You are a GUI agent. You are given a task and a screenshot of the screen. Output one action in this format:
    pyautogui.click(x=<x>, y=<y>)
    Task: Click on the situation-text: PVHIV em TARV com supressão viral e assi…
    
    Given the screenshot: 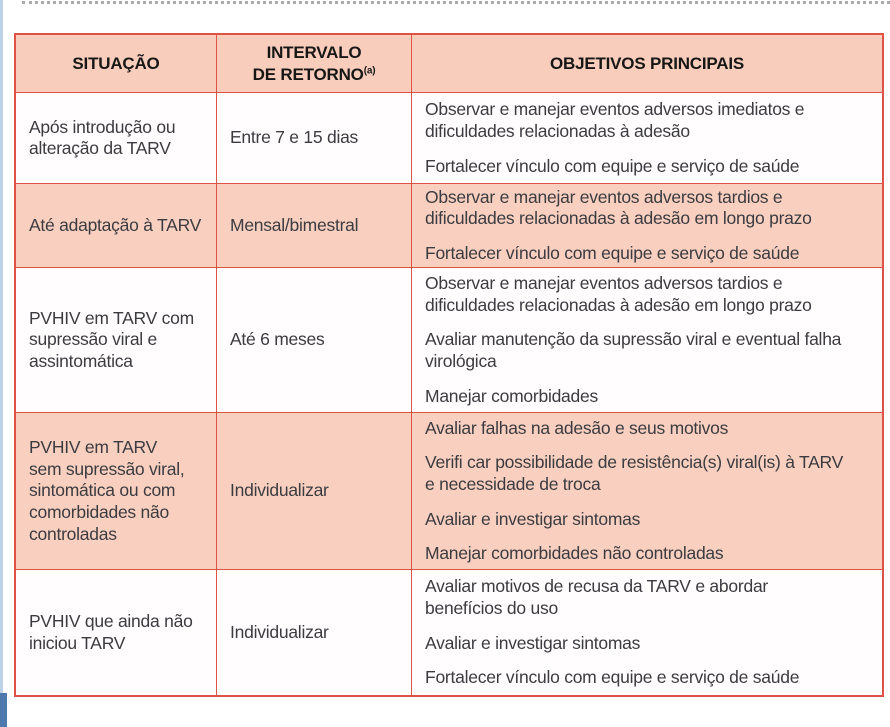 What is the action you would take?
    pyautogui.click(x=111, y=339)
    